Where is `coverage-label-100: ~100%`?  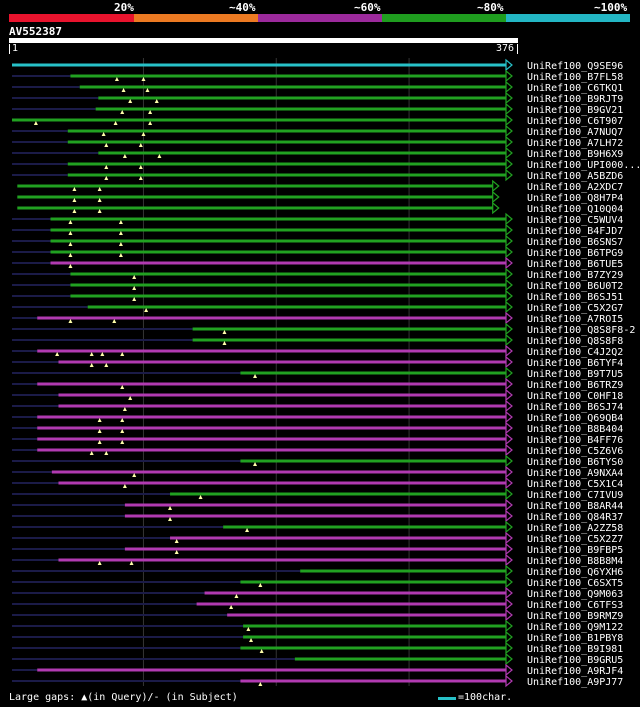 coverage-label-100: ~100% is located at coordinates (611, 7).